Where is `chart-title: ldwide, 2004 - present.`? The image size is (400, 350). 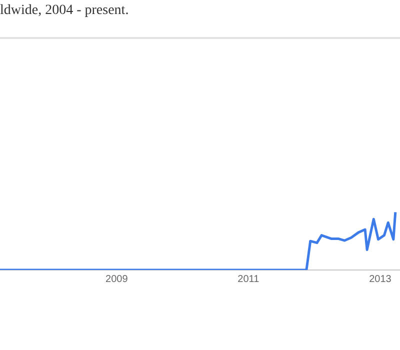
chart-title: ldwide, 2004 - present. is located at coordinates (64, 10).